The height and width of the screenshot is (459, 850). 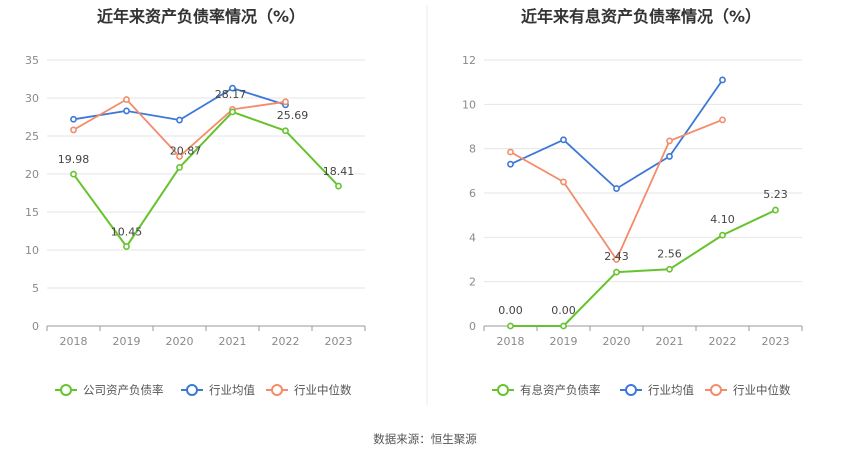 What do you see at coordinates (722, 219) in the screenshot?
I see `data-label: 4.10` at bounding box center [722, 219].